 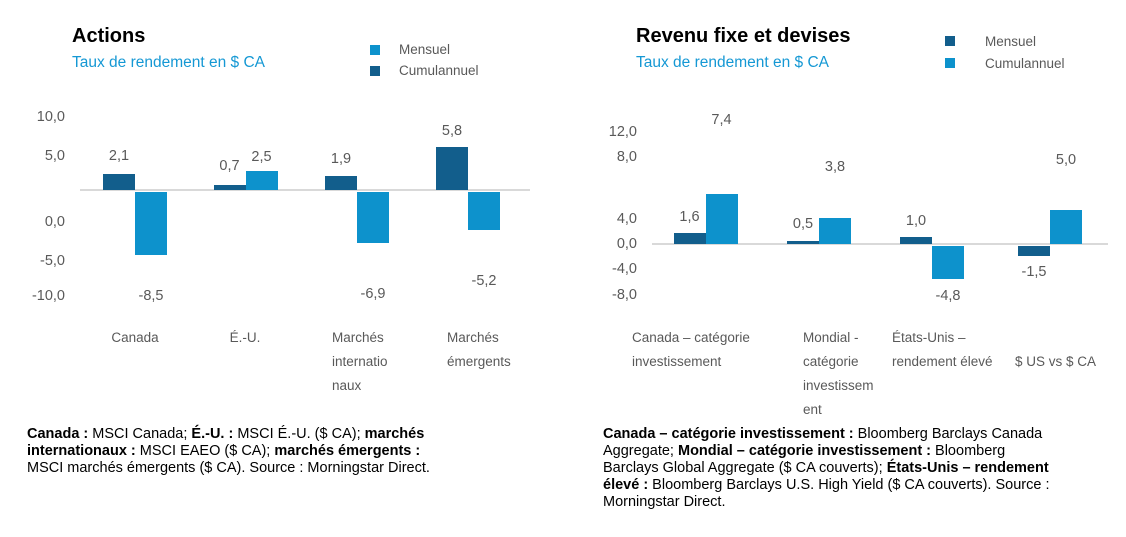 What do you see at coordinates (803, 224) in the screenshot?
I see `bar-value-label: 0,5` at bounding box center [803, 224].